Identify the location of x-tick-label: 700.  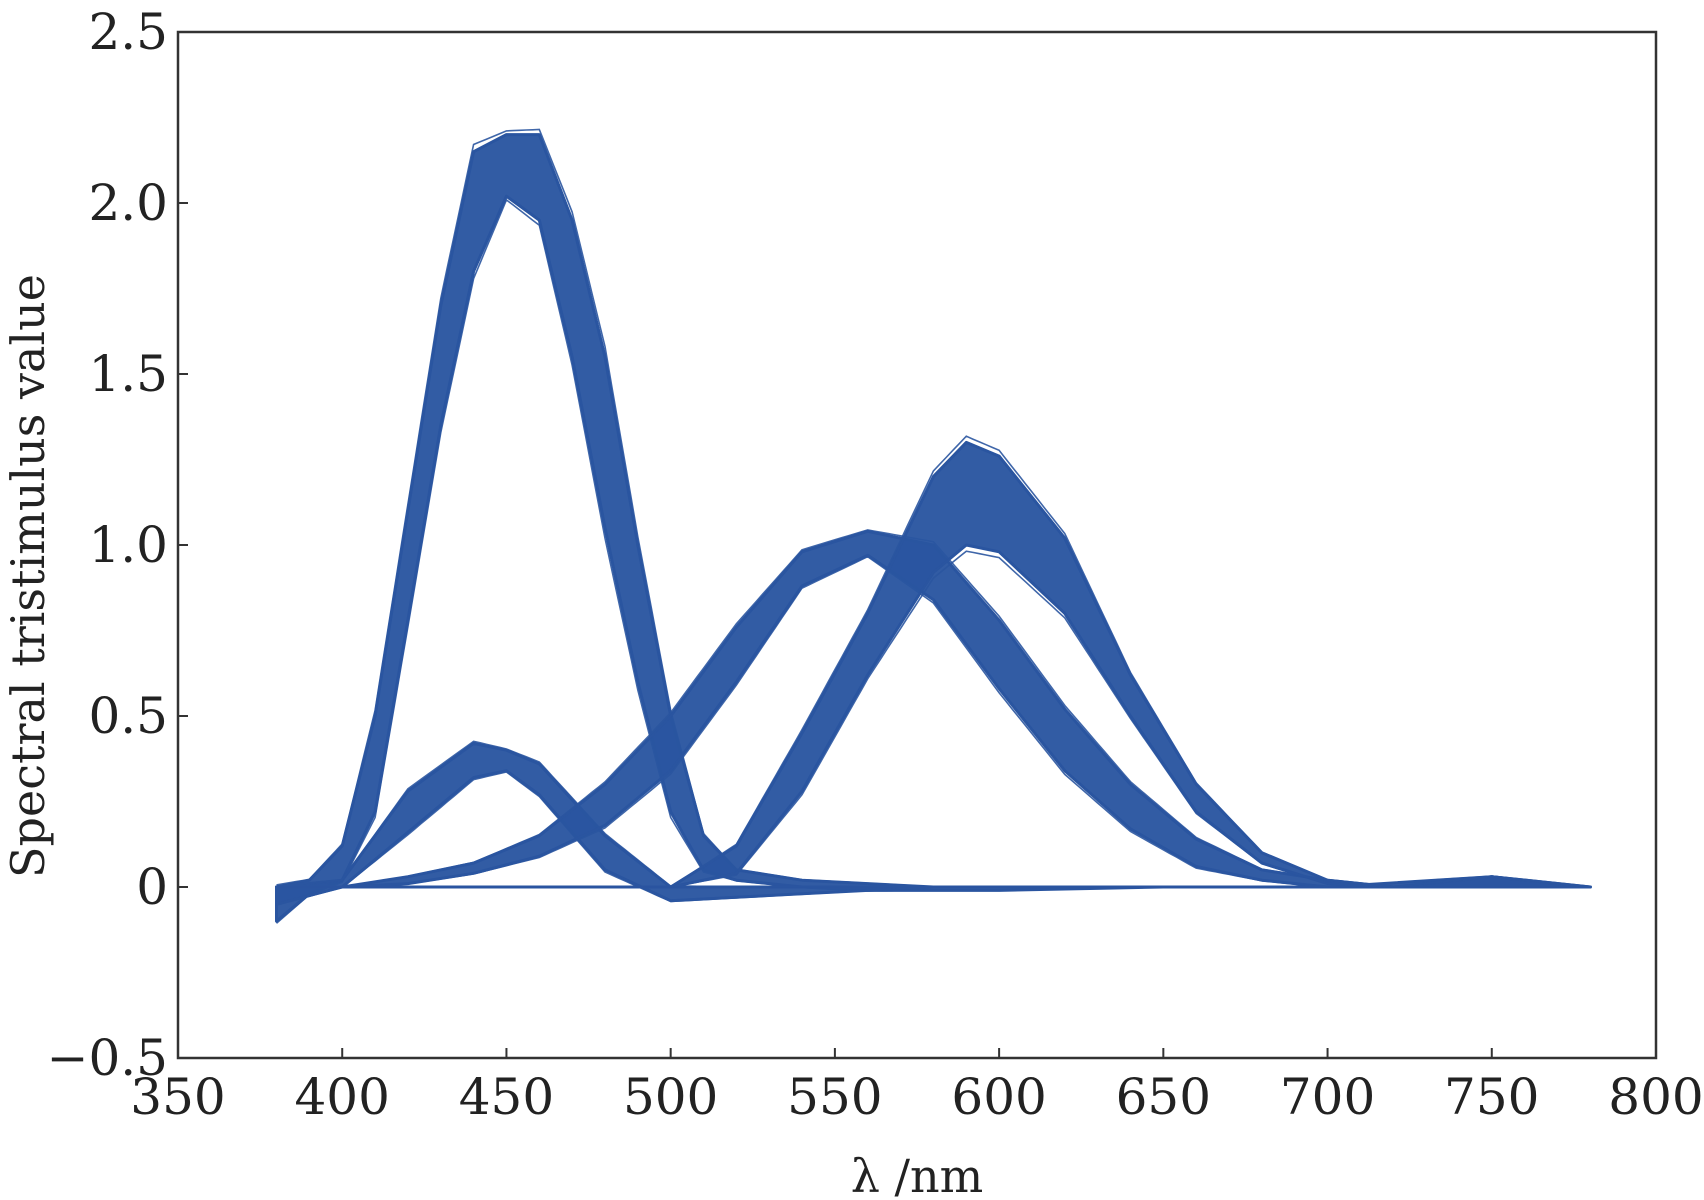
(1327, 1097).